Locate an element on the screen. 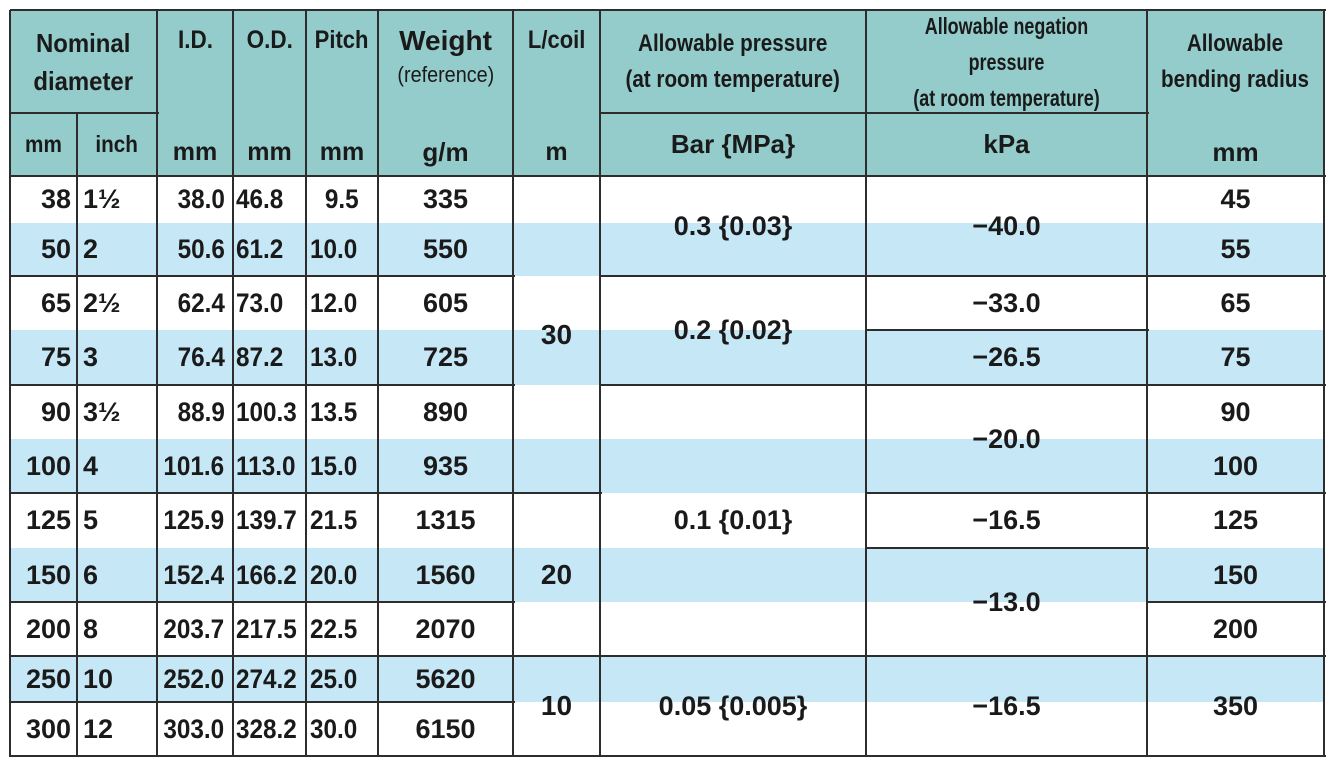 This screenshot has height=768, width=1334. unit-od-text: mm is located at coordinates (269, 151).